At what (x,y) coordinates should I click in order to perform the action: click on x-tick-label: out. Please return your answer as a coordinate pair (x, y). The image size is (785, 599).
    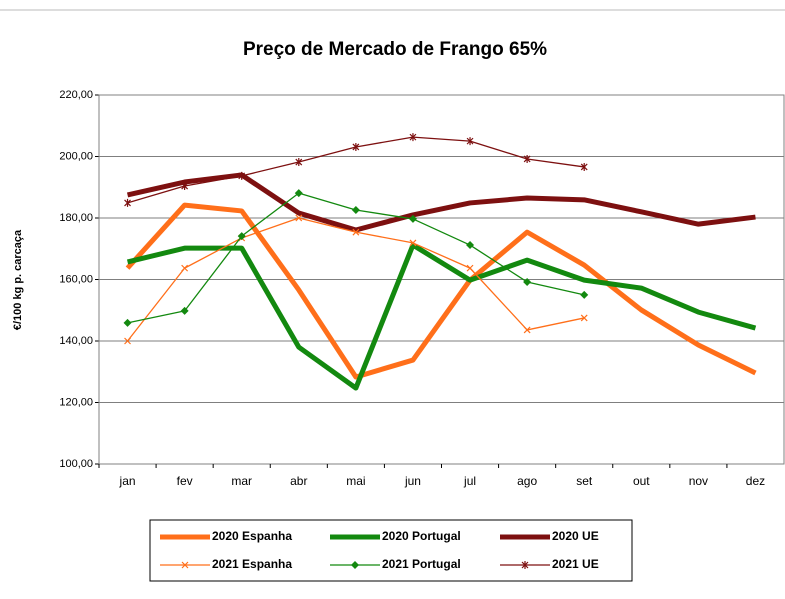
    Looking at the image, I should click on (641, 481).